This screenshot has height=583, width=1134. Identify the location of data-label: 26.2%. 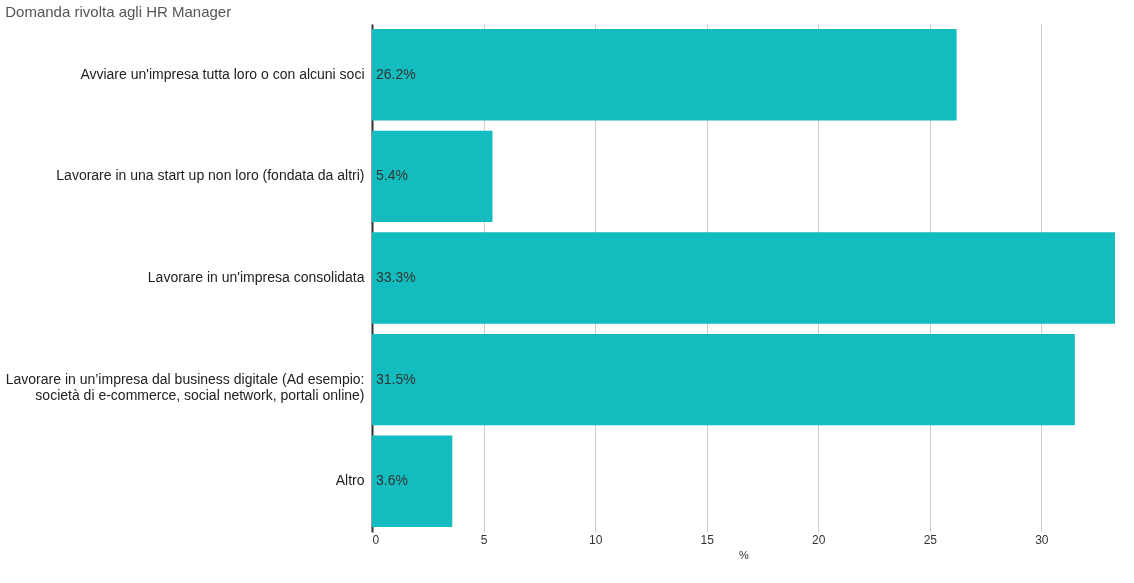
(396, 73).